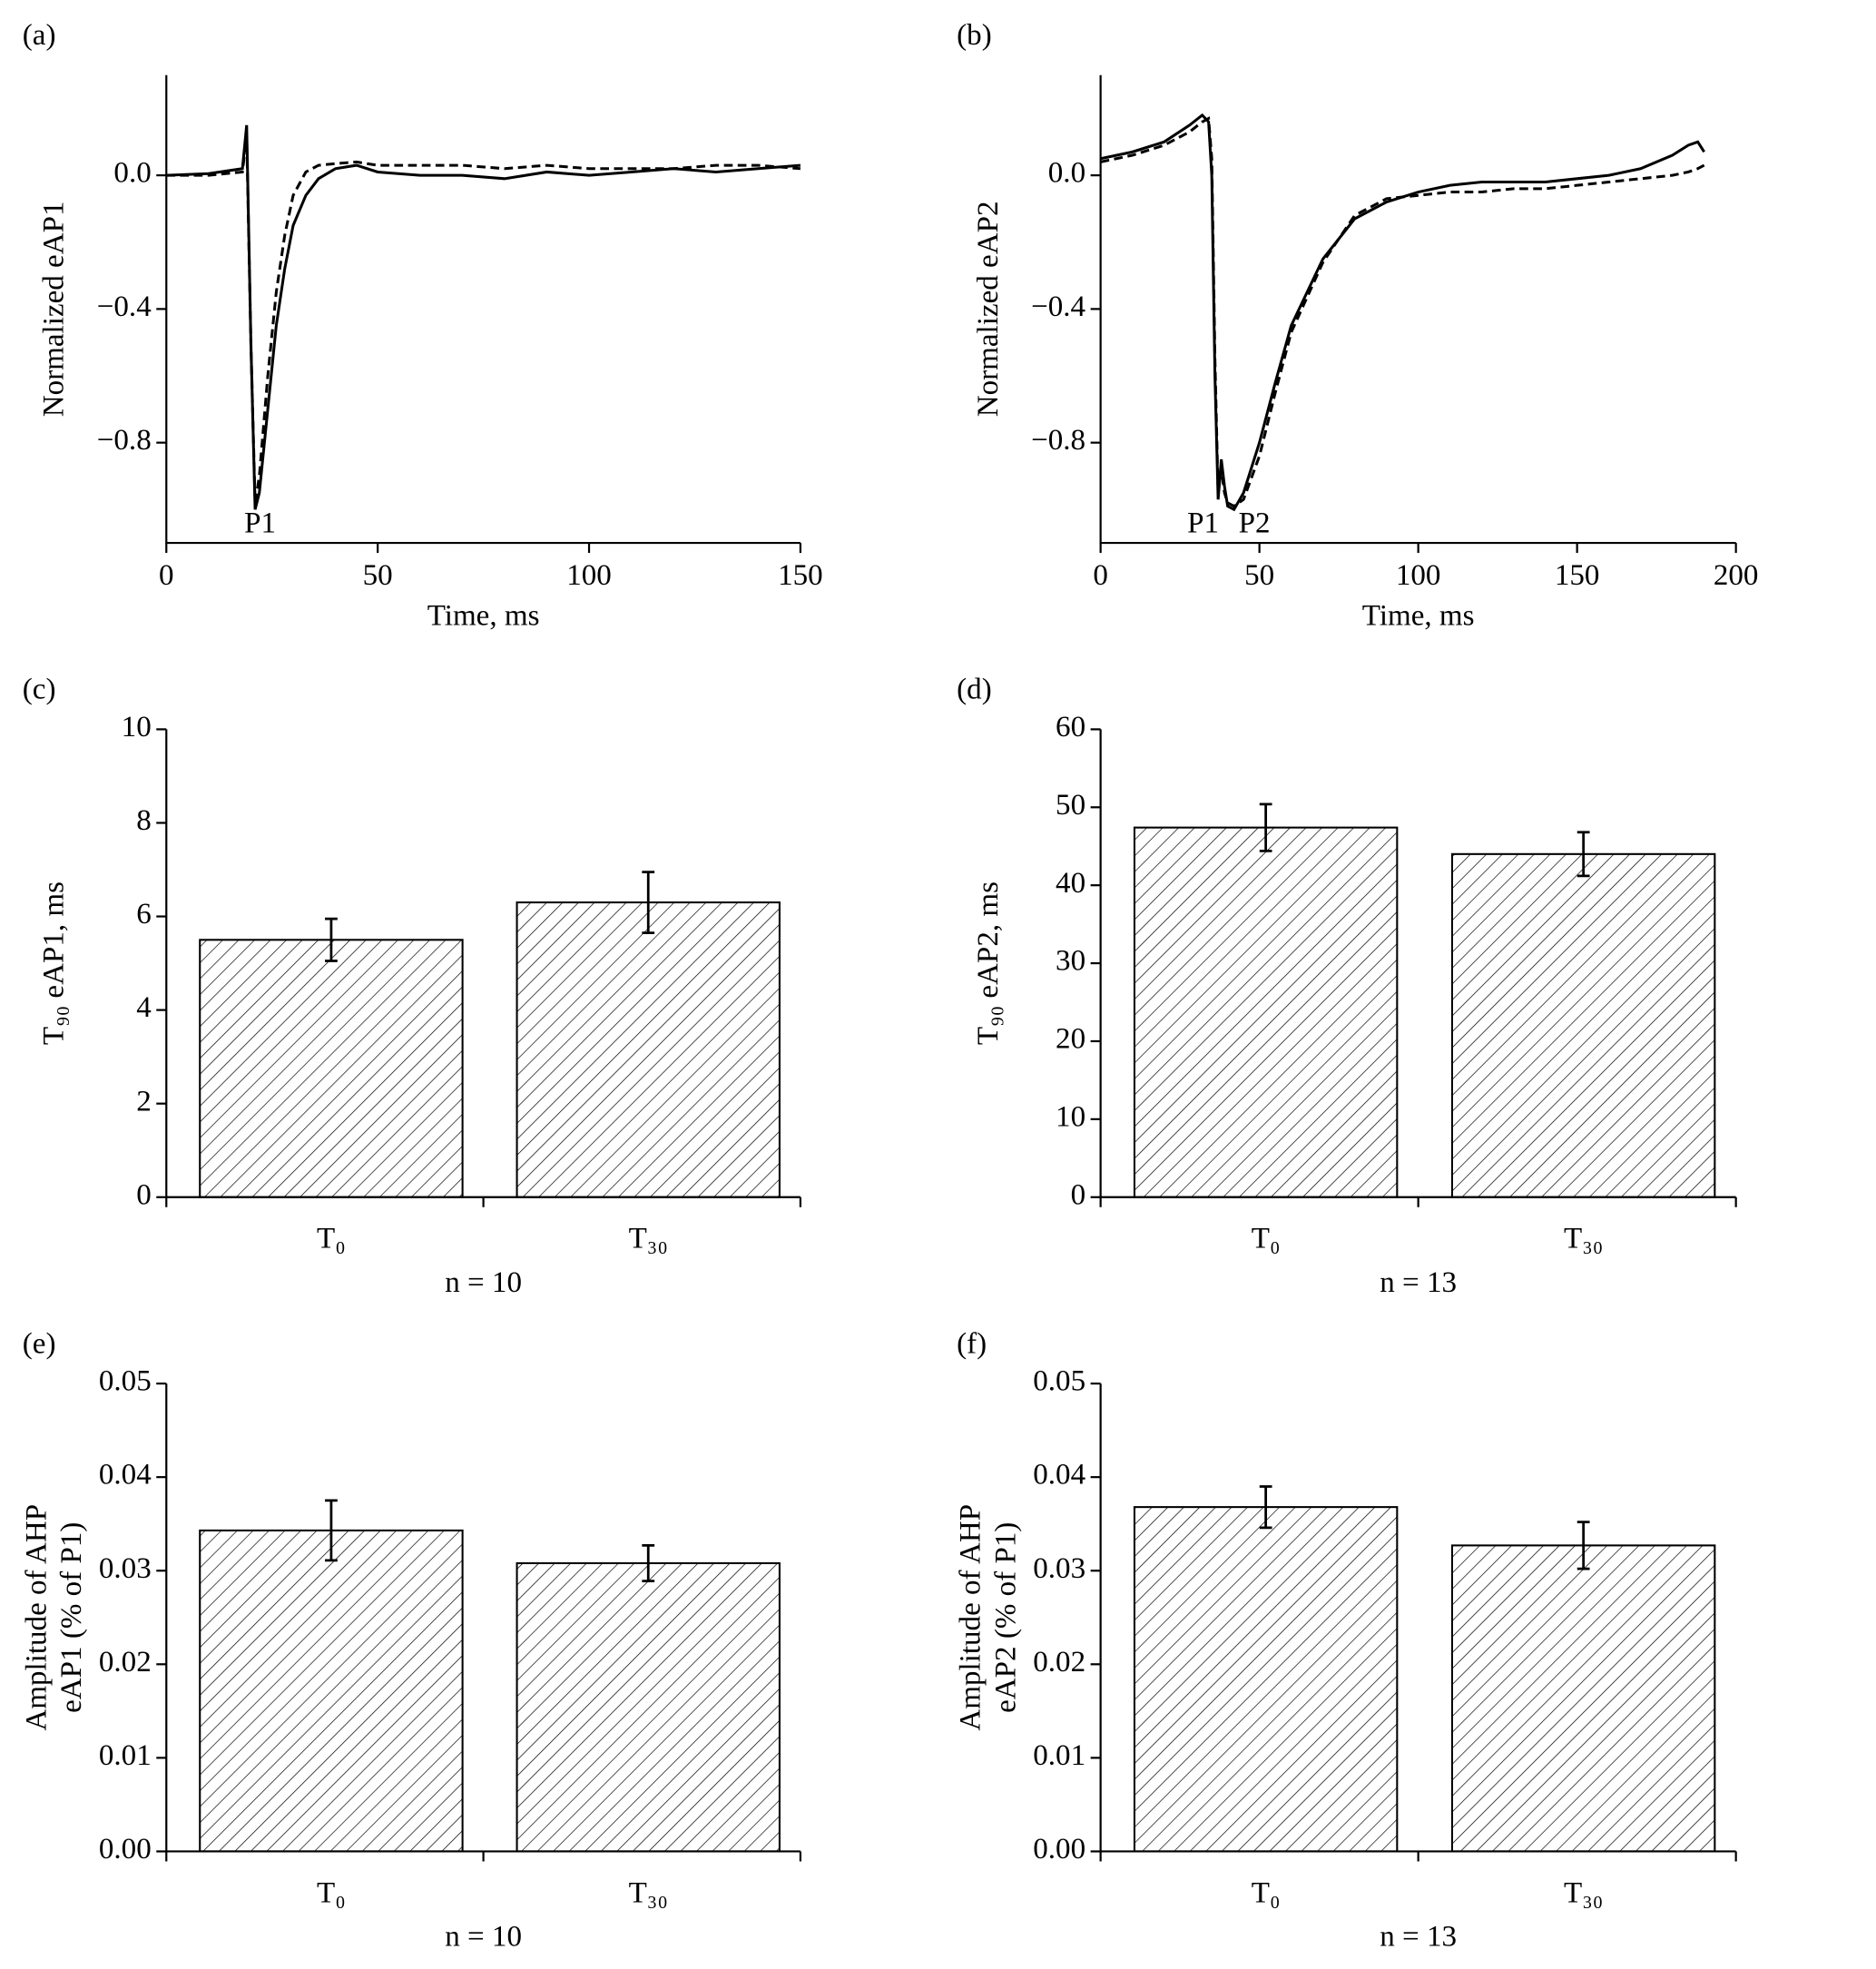 This screenshot has height=1969, width=1876. Describe the element at coordinates (40, 690) in the screenshot. I see `panel-label: (c)` at that location.